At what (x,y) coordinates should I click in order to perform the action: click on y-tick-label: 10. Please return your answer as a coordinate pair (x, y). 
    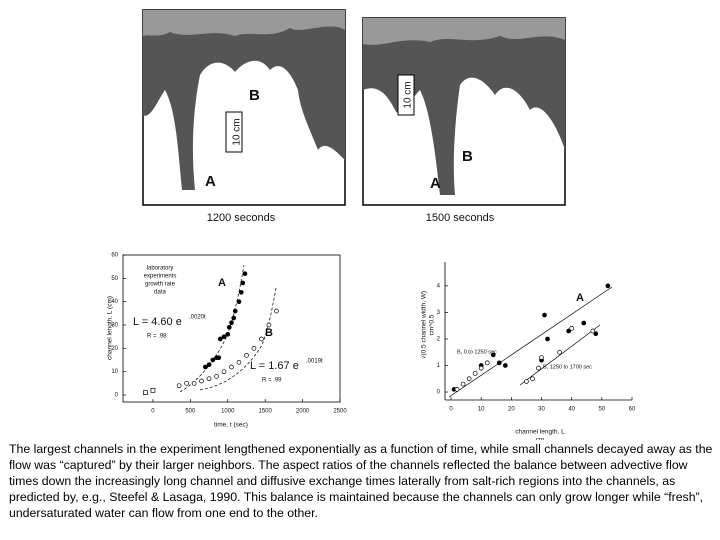
    Looking at the image, I should click on (114, 372).